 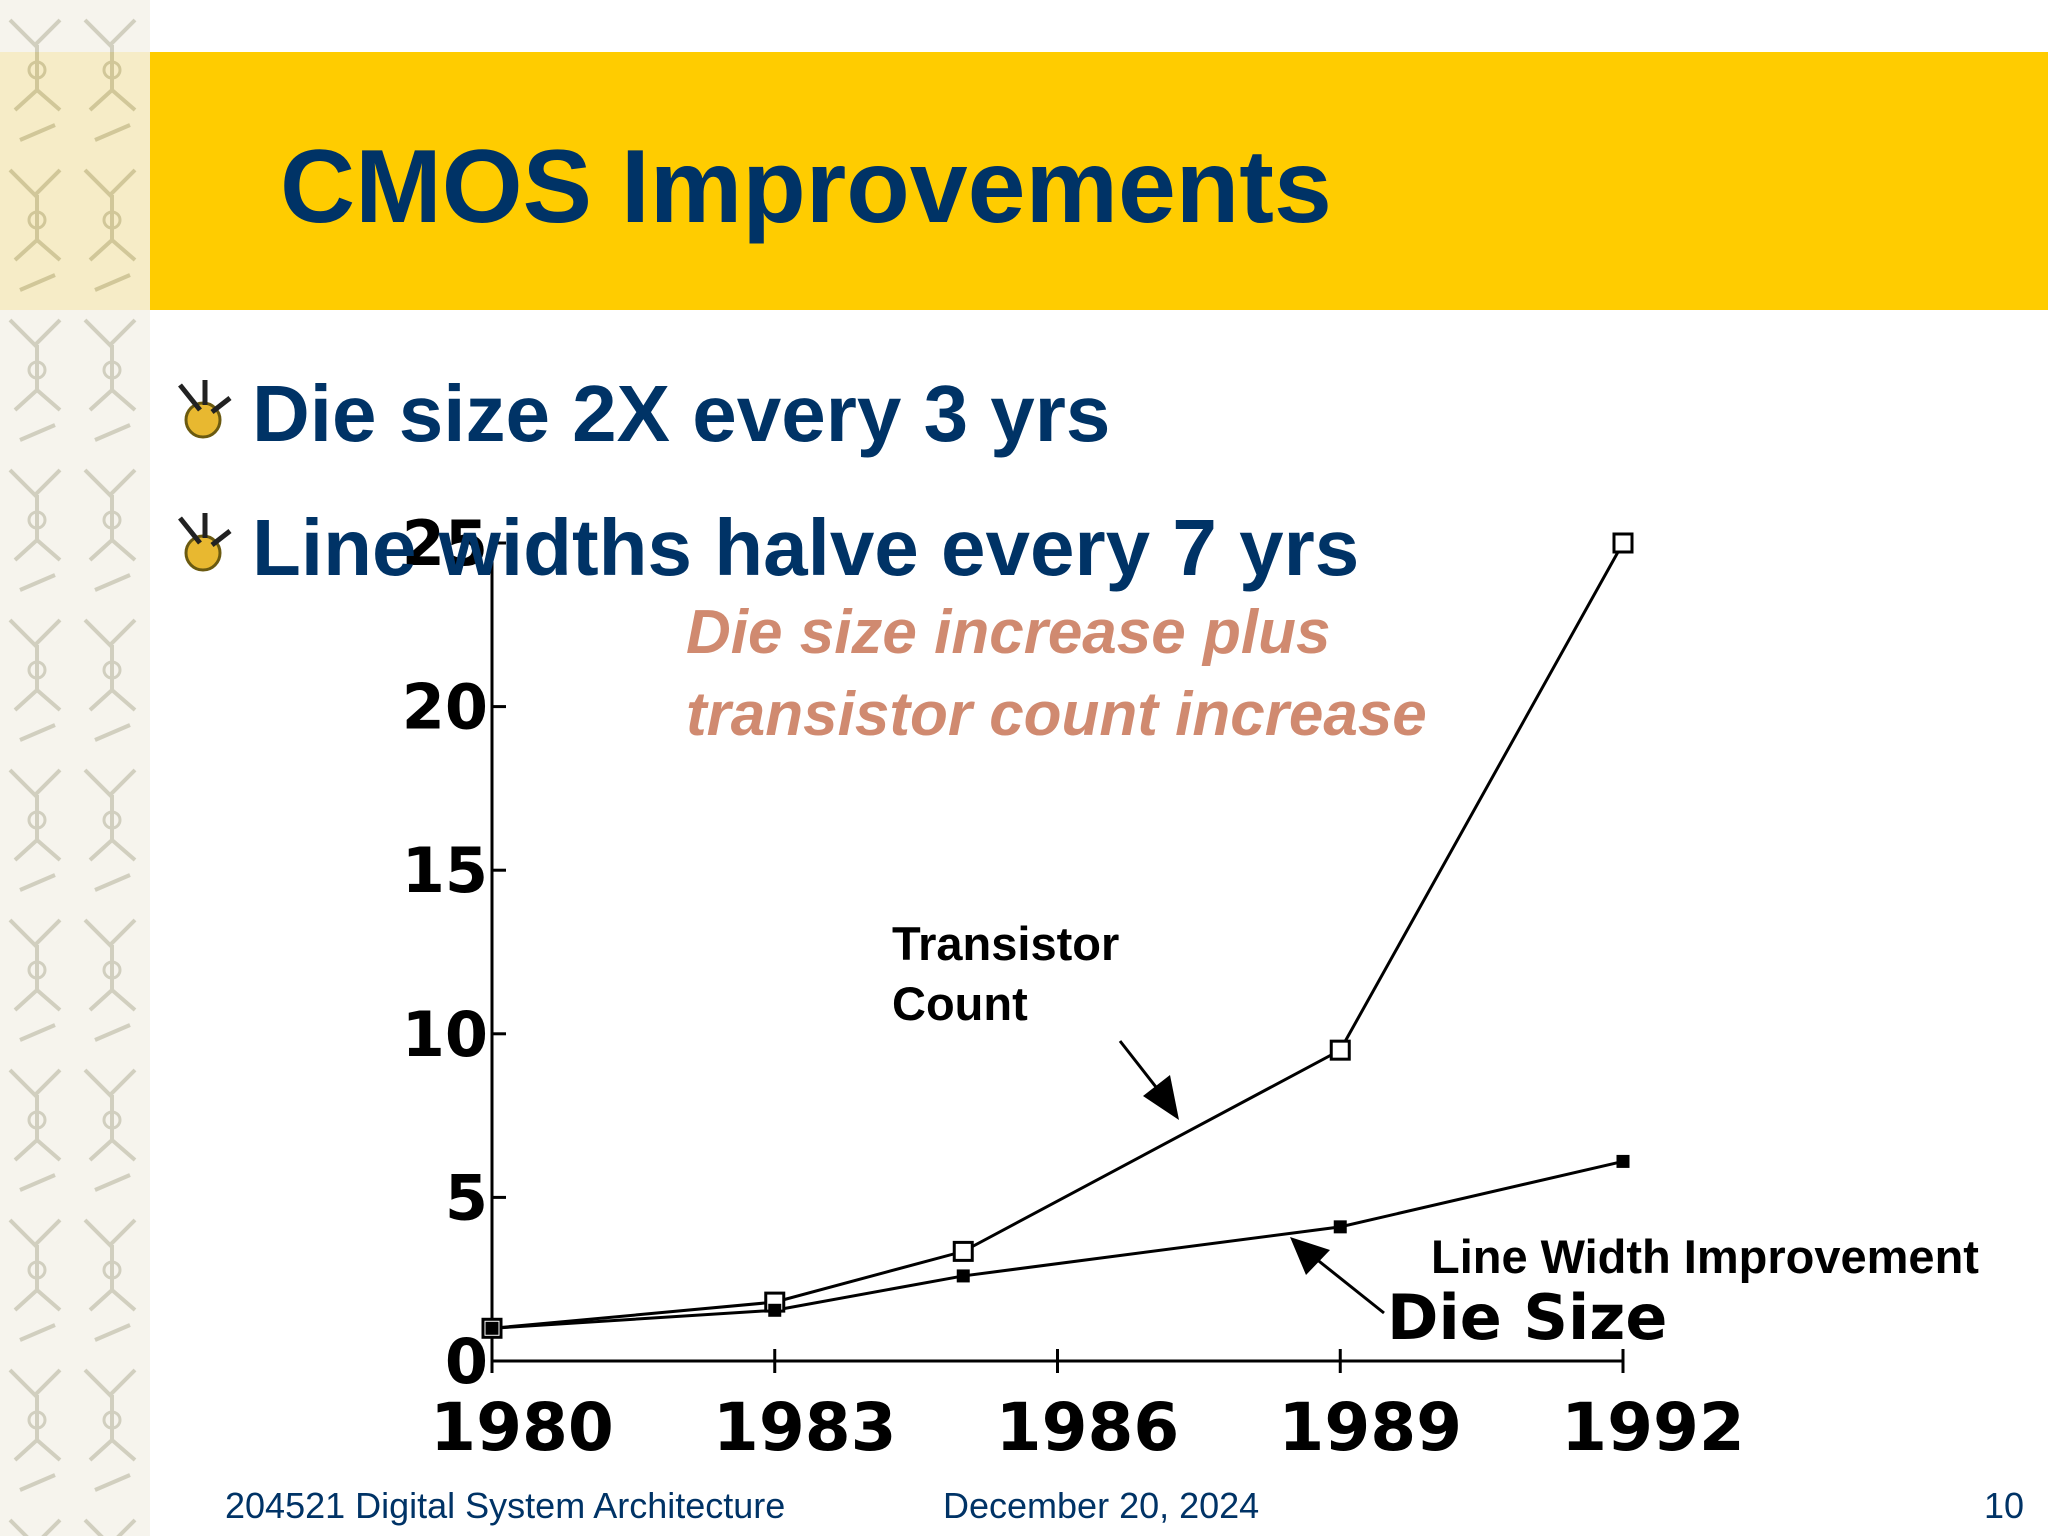 I want to click on footer-course: 204521 Digital System Architecture, so click(x=505, y=1505).